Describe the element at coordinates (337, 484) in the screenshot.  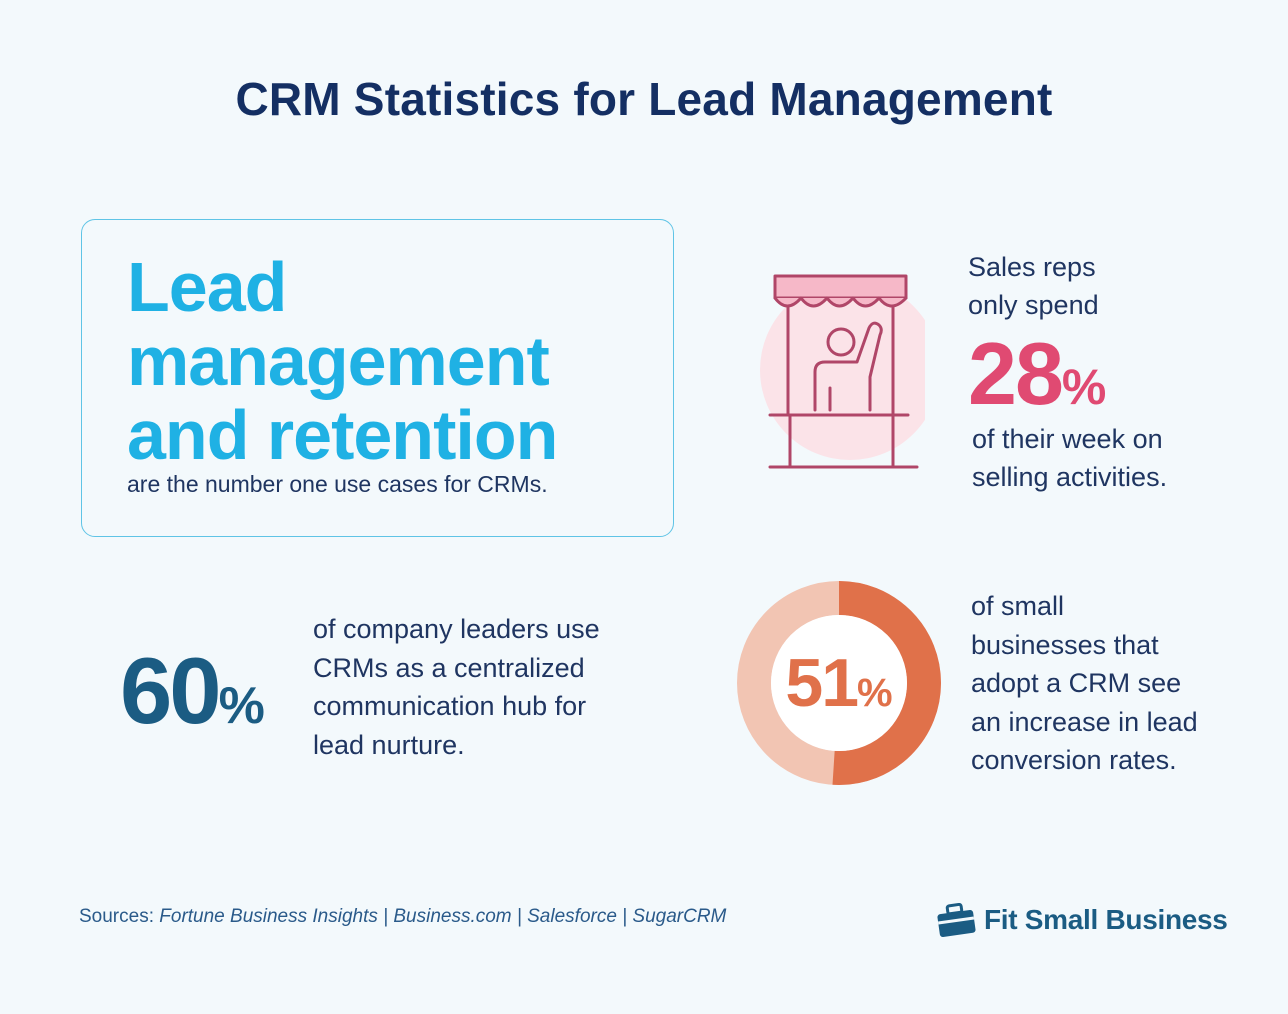
I see `lead-subtext: are the number one use cases for CRMs.` at that location.